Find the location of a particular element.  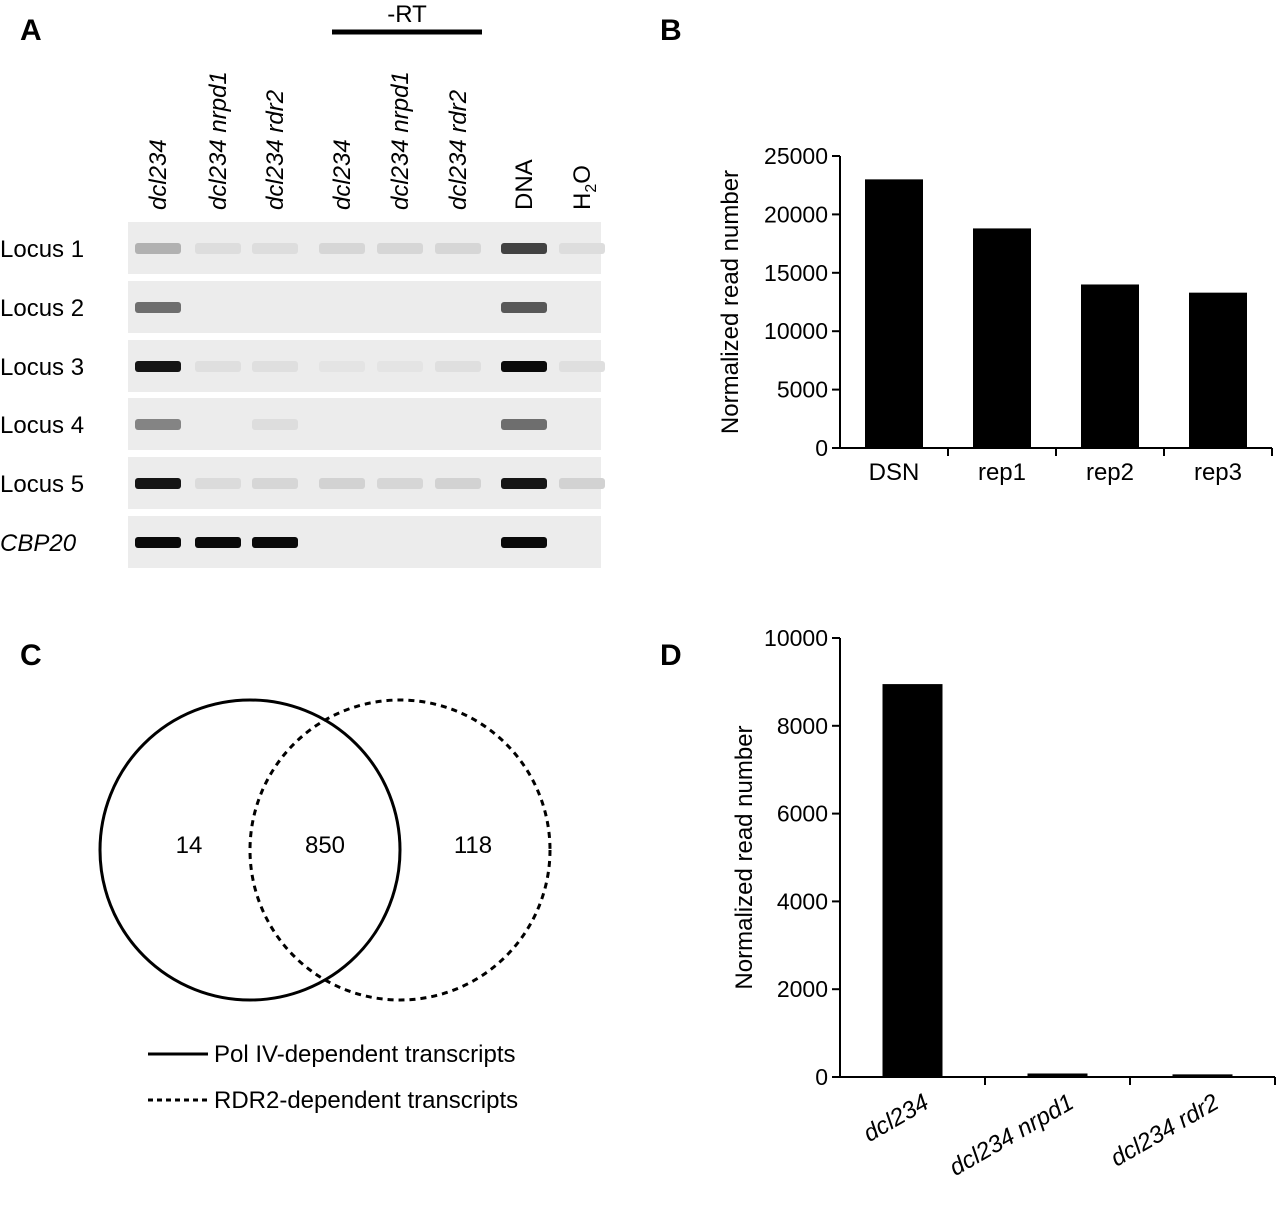

legend-dashed-label: RDR2-dependent transcripts is located at coordinates (366, 1100).